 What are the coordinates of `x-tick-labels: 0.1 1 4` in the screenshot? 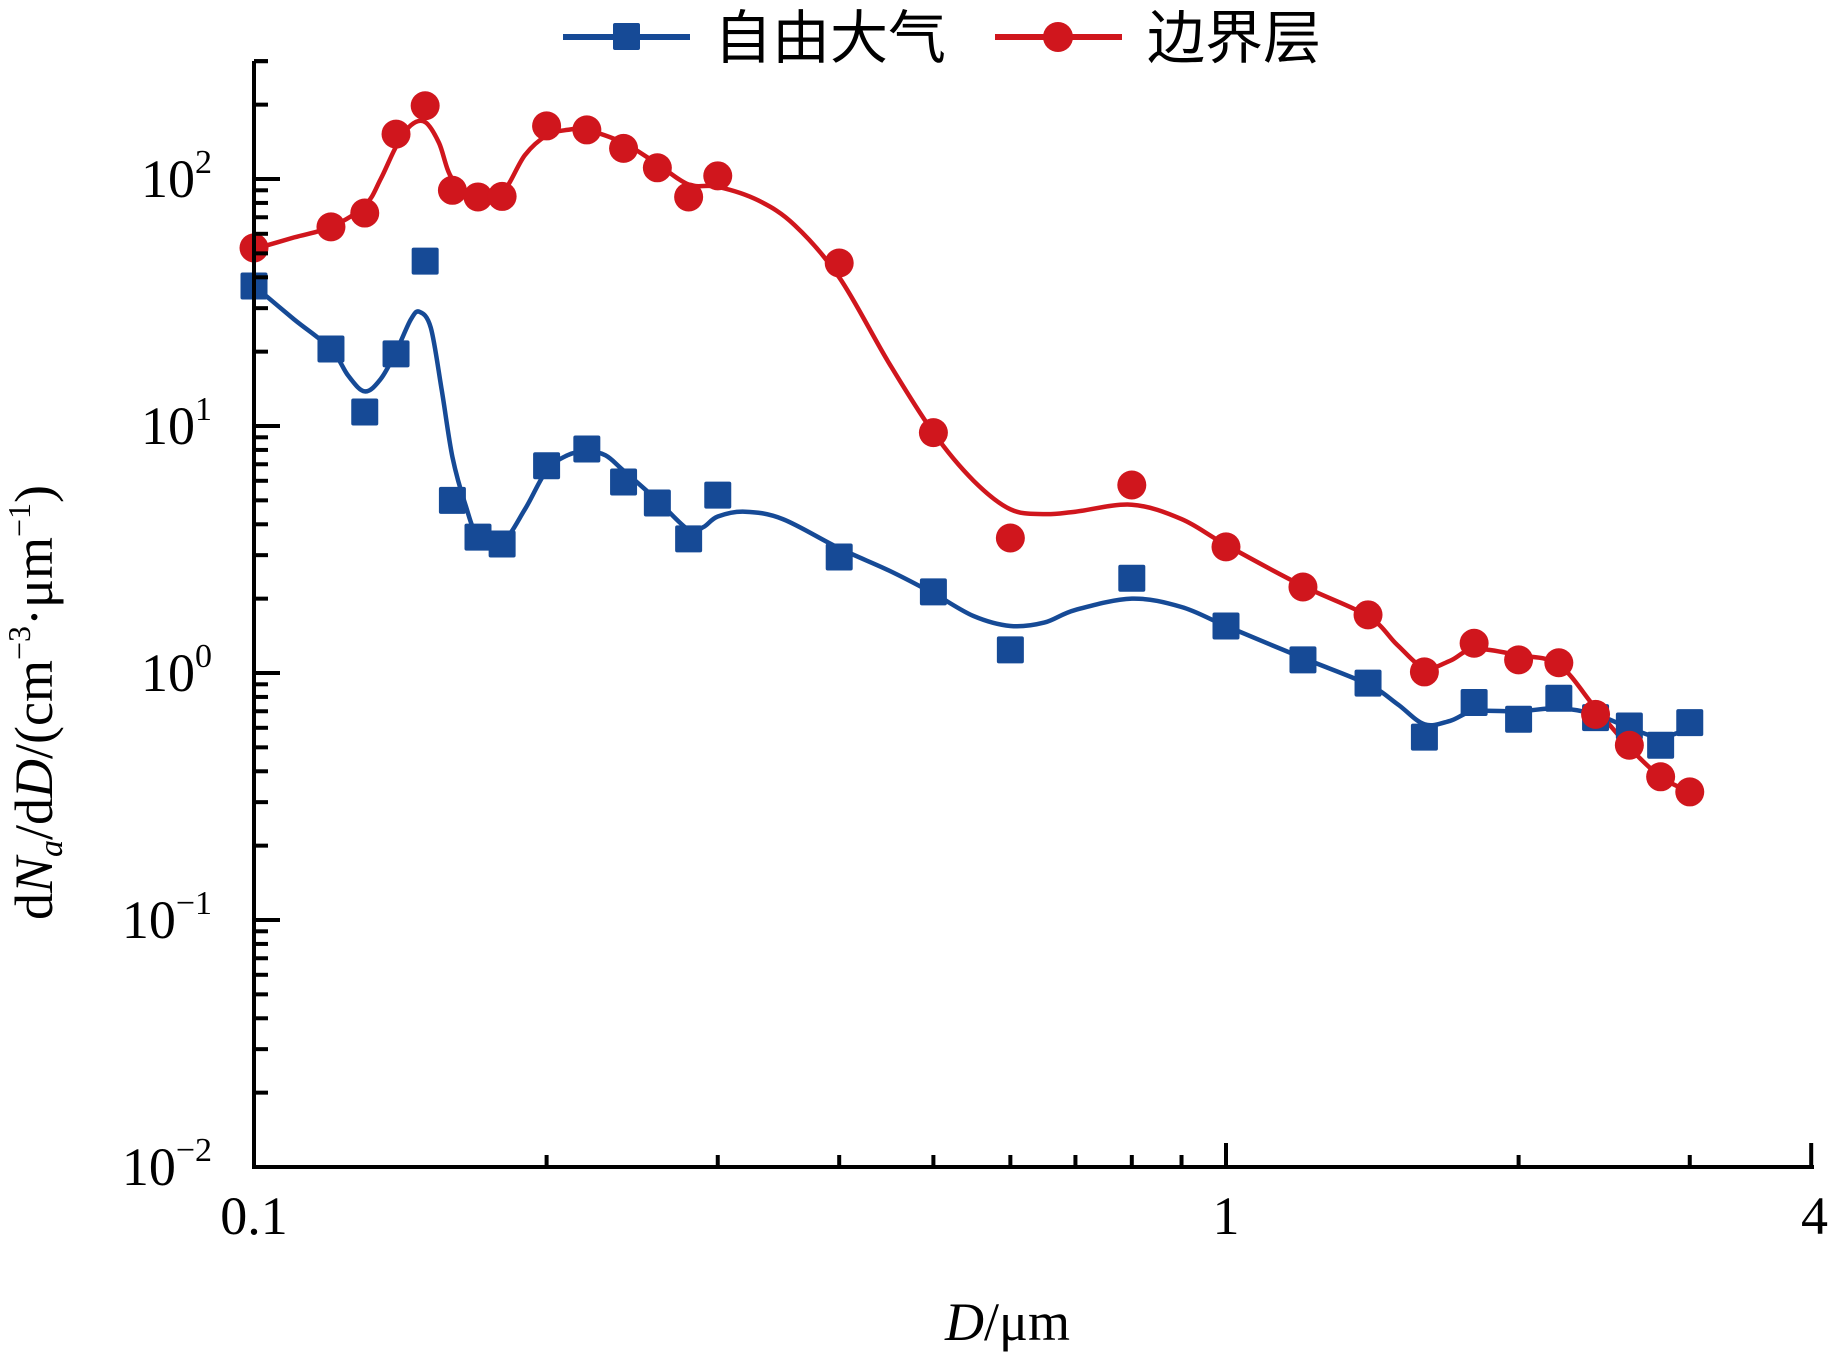 It's located at (1024, 1216).